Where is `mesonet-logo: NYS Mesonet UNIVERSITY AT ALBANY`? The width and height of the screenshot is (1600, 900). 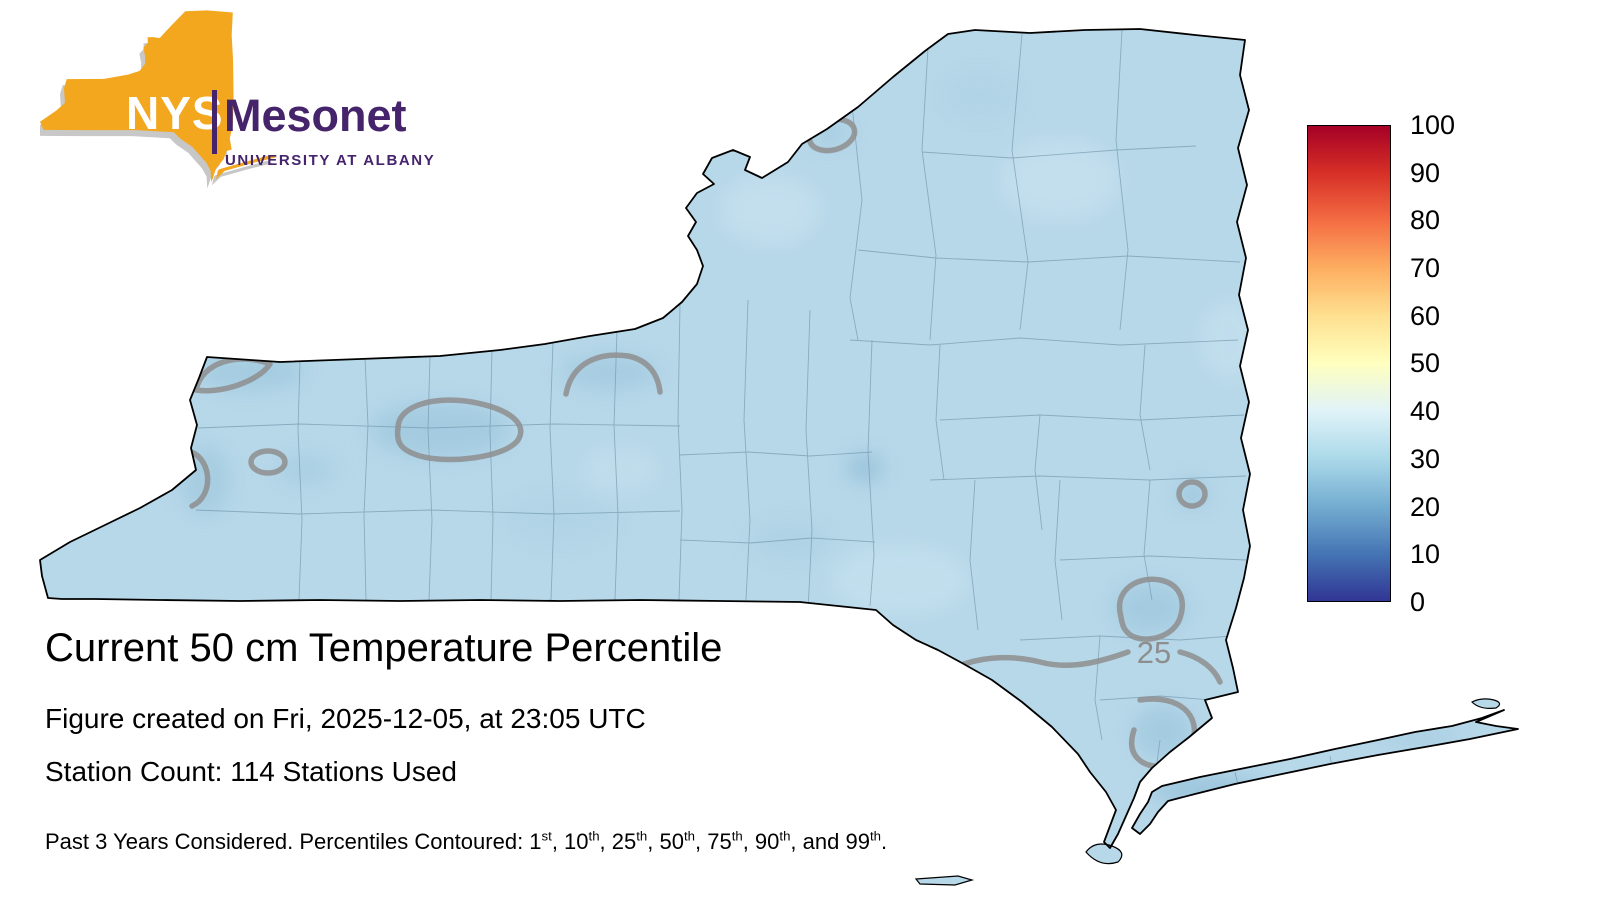
mesonet-logo: NYS Mesonet UNIVERSITY AT ALBANY is located at coordinates (250, 101).